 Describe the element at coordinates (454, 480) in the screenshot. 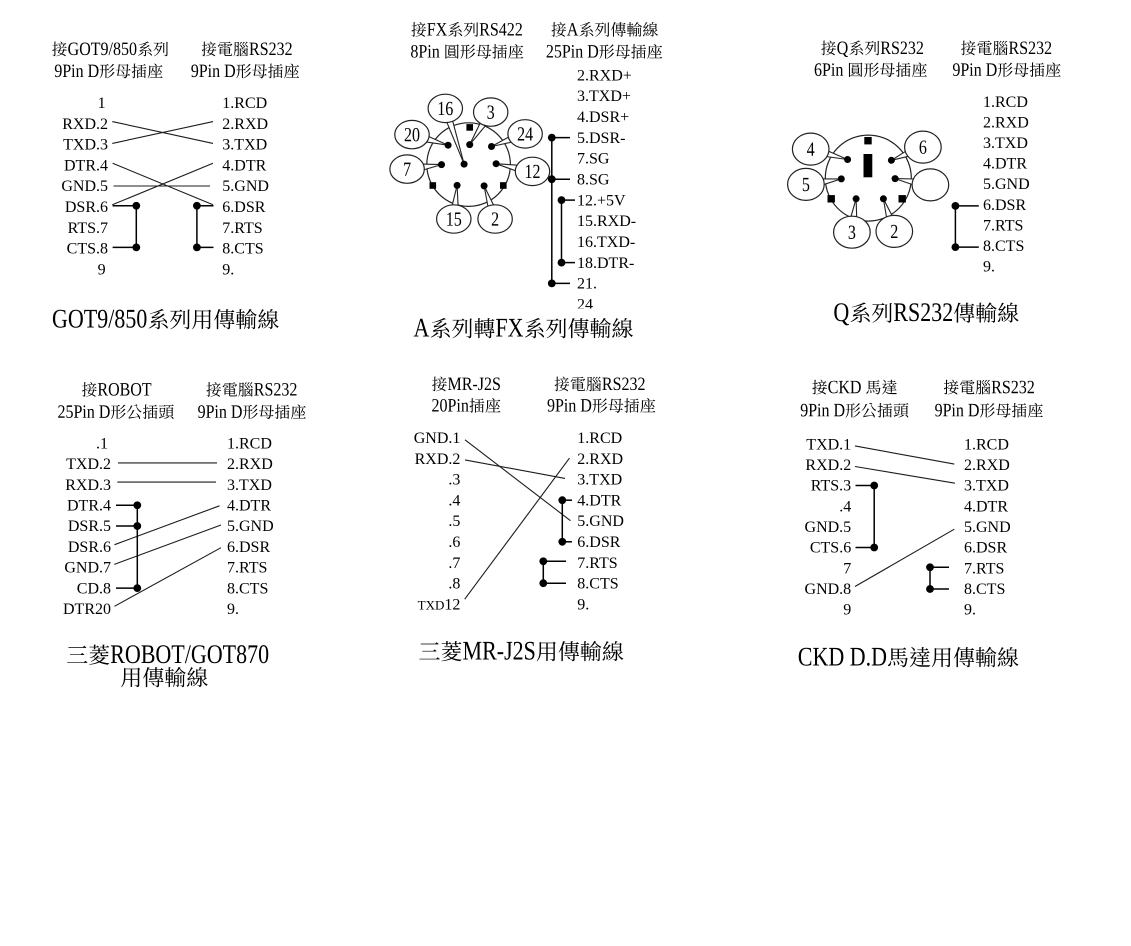

I see `svg-text: .3` at that location.